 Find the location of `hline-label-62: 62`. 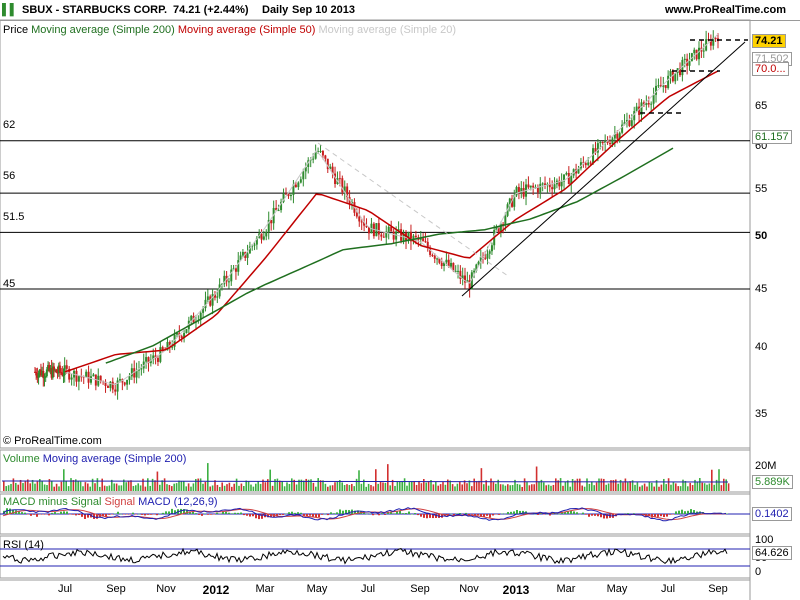

hline-label-62: 62 is located at coordinates (9, 125).